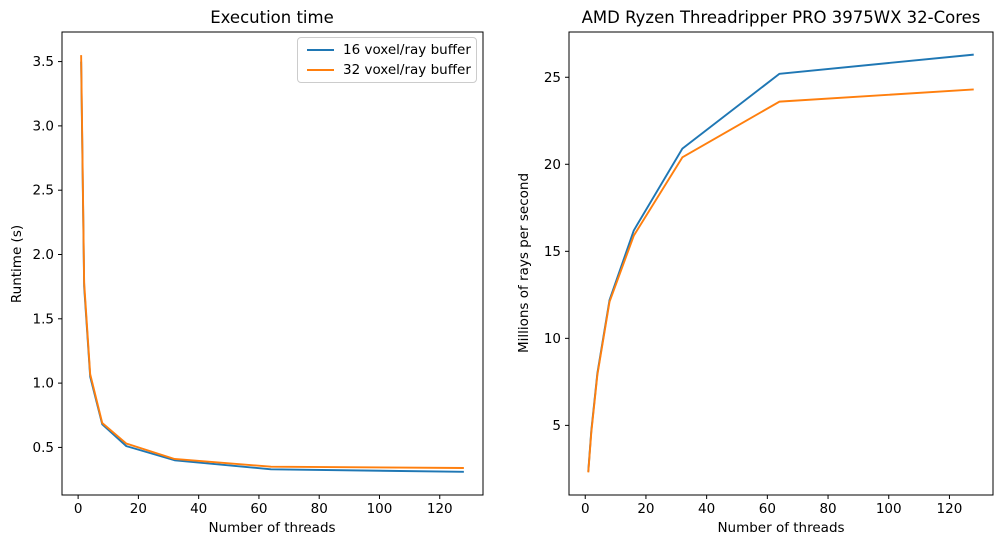 This screenshot has width=1001, height=547. What do you see at coordinates (320, 70) in the screenshot?
I see `legend-line-sample-orange` at bounding box center [320, 70].